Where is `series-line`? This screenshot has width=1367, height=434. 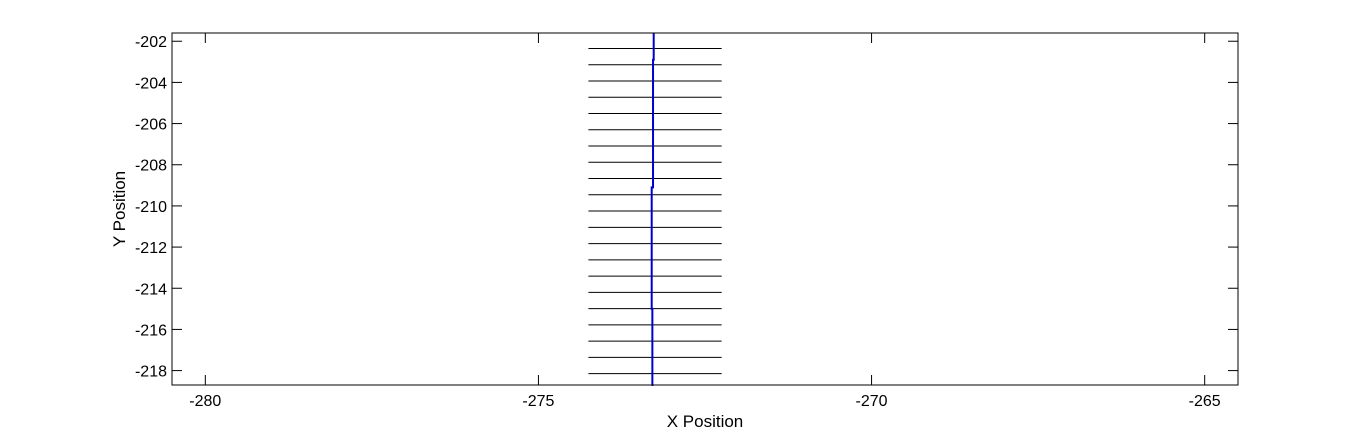 series-line is located at coordinates (652, 209).